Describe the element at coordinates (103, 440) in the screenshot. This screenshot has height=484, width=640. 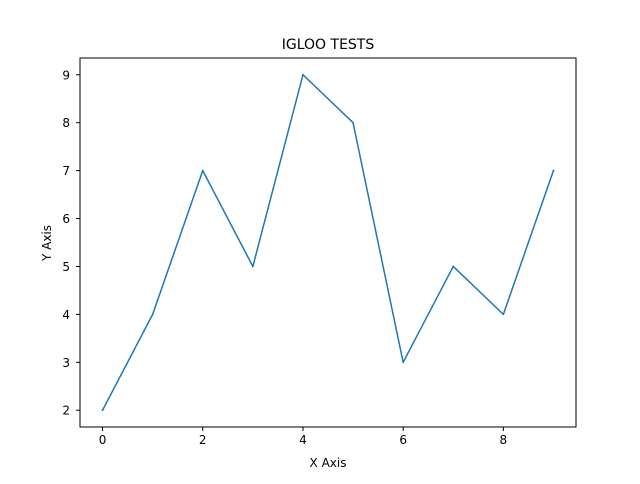
I see `x-tick-label: 0` at that location.